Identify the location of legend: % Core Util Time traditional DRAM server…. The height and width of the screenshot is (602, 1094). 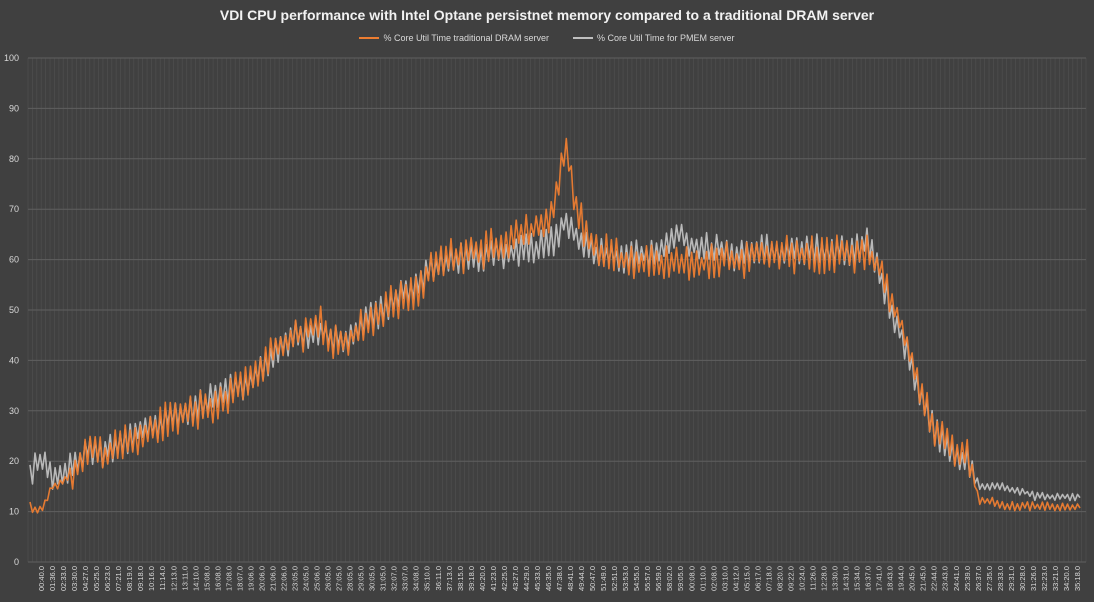
(547, 38).